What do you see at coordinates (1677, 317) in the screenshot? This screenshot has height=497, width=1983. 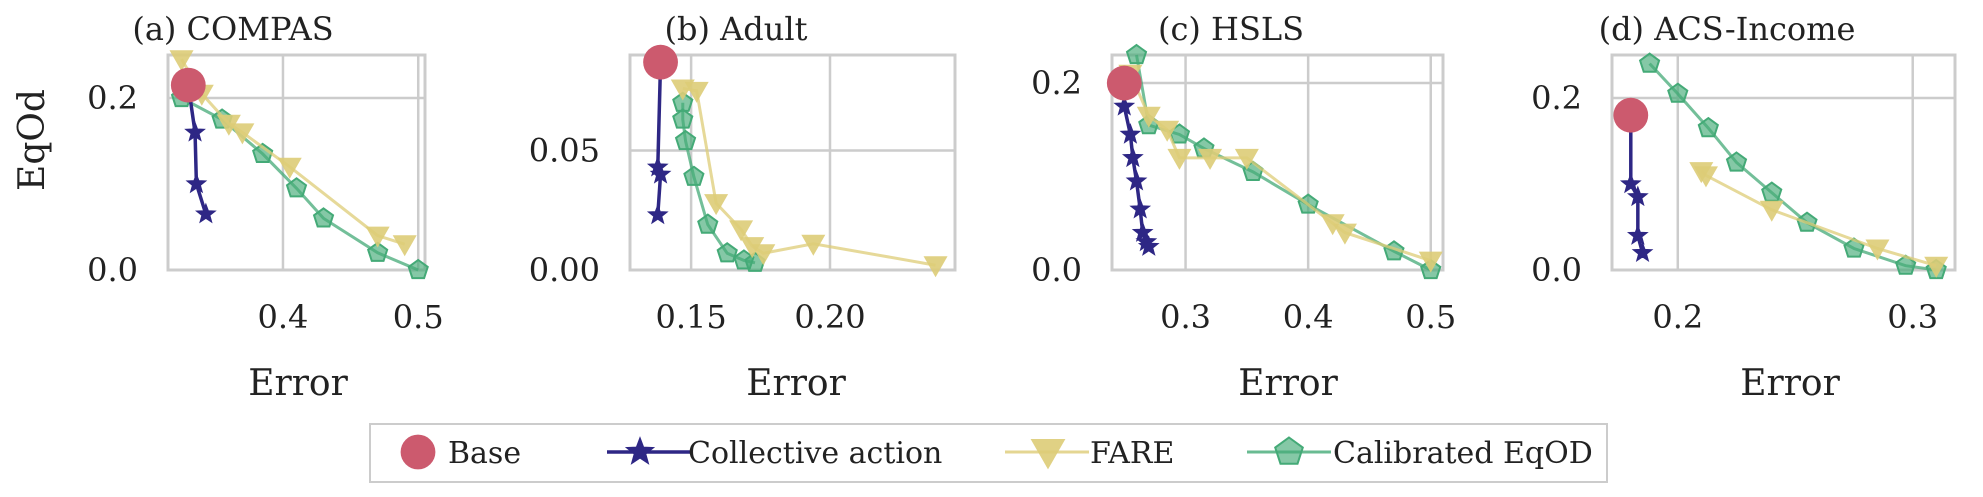 I see `x-tick-label: 0.2` at bounding box center [1677, 317].